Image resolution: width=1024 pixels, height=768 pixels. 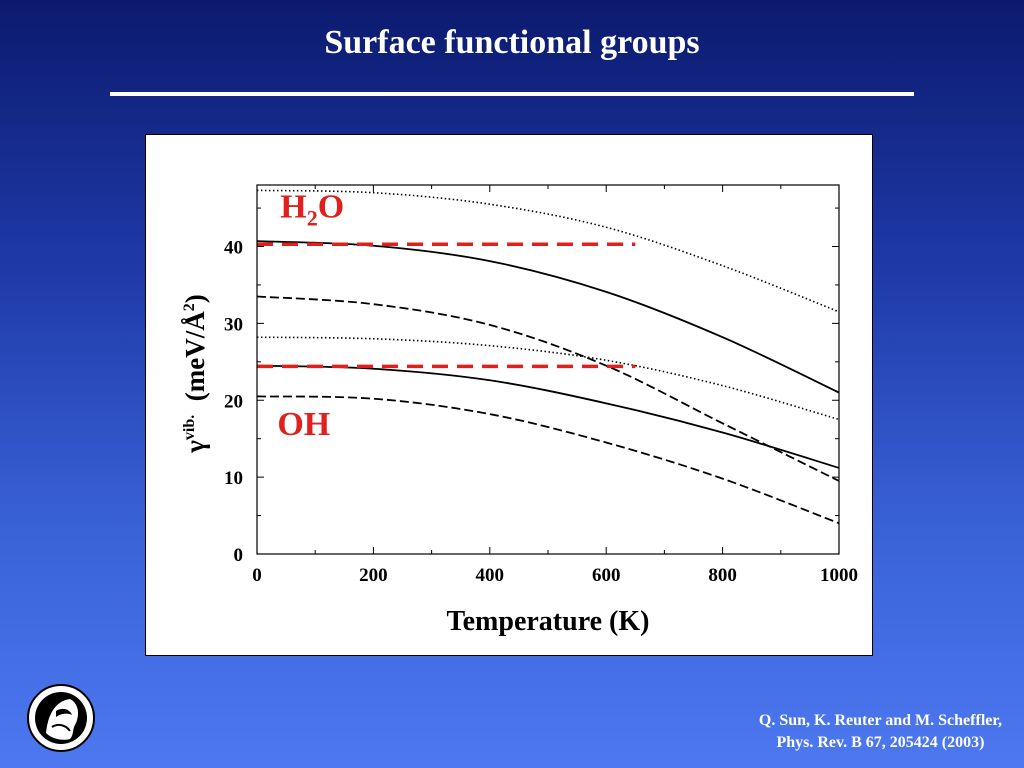 I want to click on annotation-main: H, so click(x=293, y=206).